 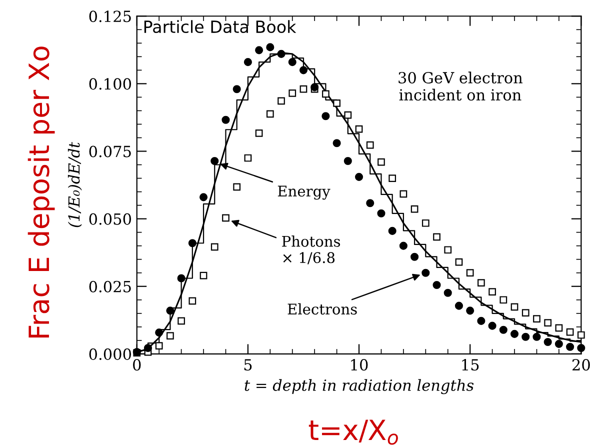 What do you see at coordinates (110, 152) in the screenshot?
I see `y-tick-label: 0.075` at bounding box center [110, 152].